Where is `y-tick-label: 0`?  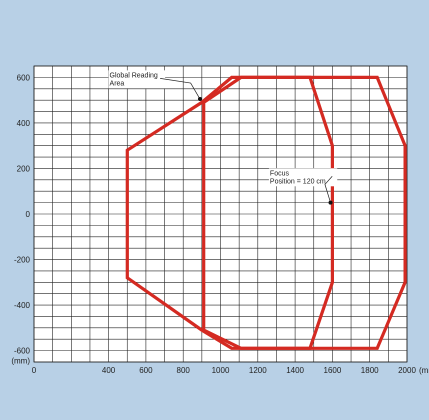
y-tick-label: 0 is located at coordinates (28, 214).